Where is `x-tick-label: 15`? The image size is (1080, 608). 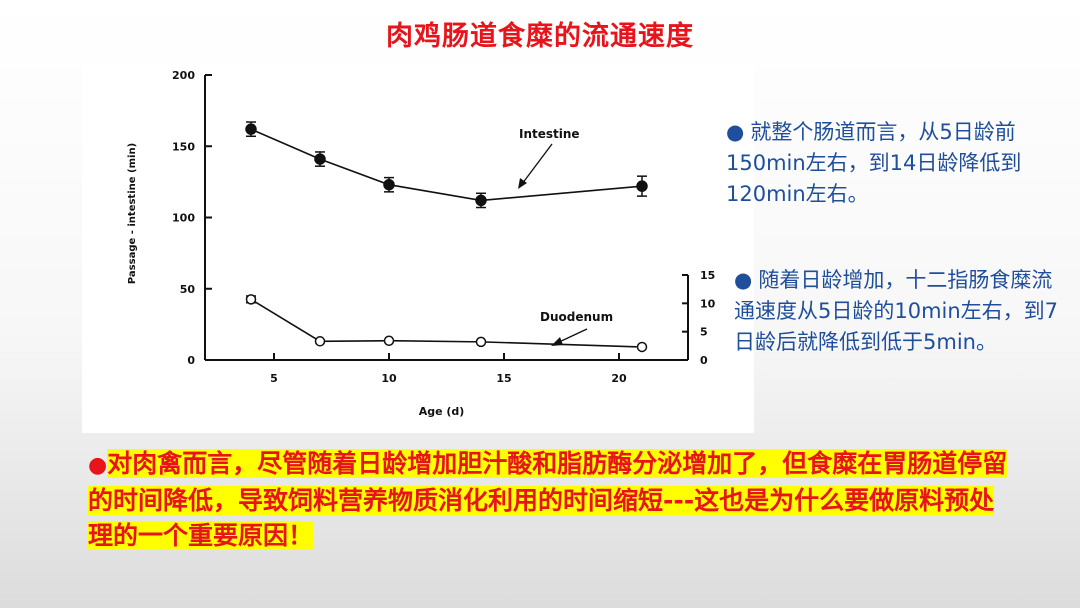
x-tick-label: 15 is located at coordinates (503, 378).